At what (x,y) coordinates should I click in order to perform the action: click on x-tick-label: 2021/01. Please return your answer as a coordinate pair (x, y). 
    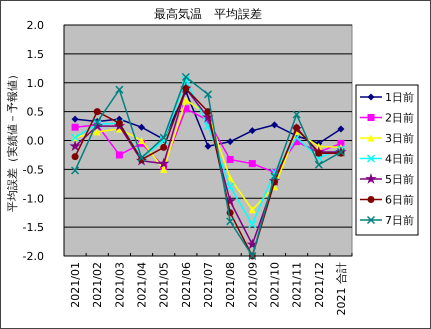
    Looking at the image, I should click on (75, 285).